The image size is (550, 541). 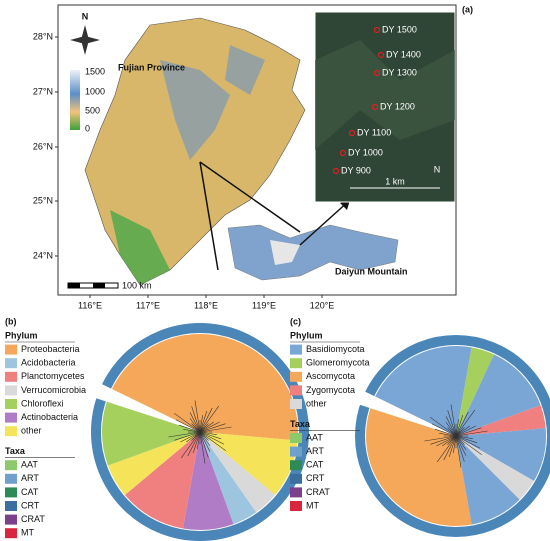 I want to click on elevation-label: 0, so click(x=87, y=128).